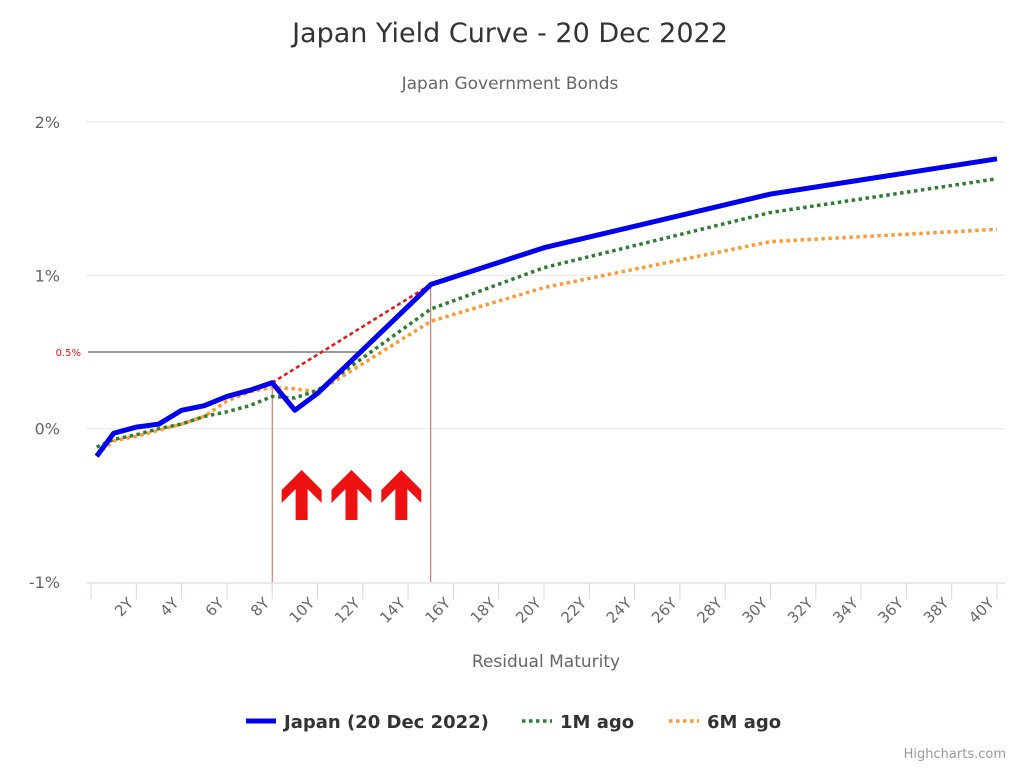  What do you see at coordinates (528, 610) in the screenshot?
I see `x-tick-label: 20Y` at bounding box center [528, 610].